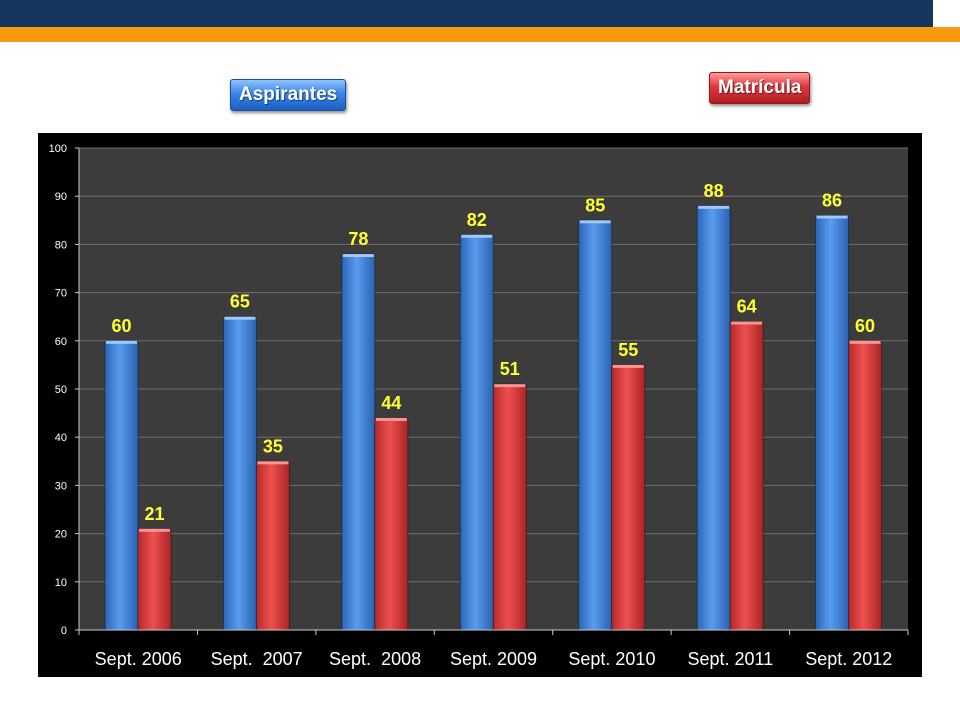 Image resolution: width=960 pixels, height=720 pixels. What do you see at coordinates (121, 326) in the screenshot?
I see `data-label-aspirantes: 60` at bounding box center [121, 326].